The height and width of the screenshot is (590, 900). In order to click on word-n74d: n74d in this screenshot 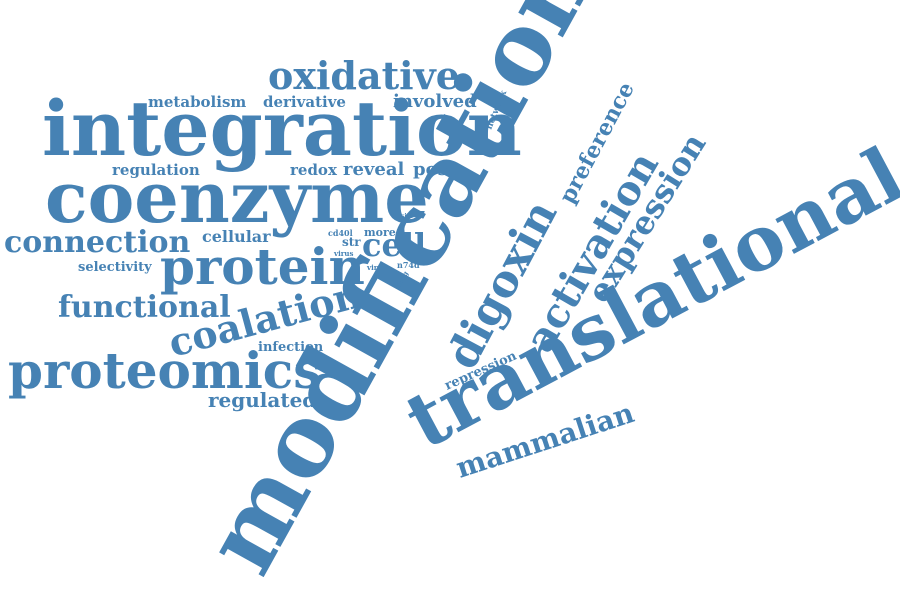, I will do `click(408, 265)`.